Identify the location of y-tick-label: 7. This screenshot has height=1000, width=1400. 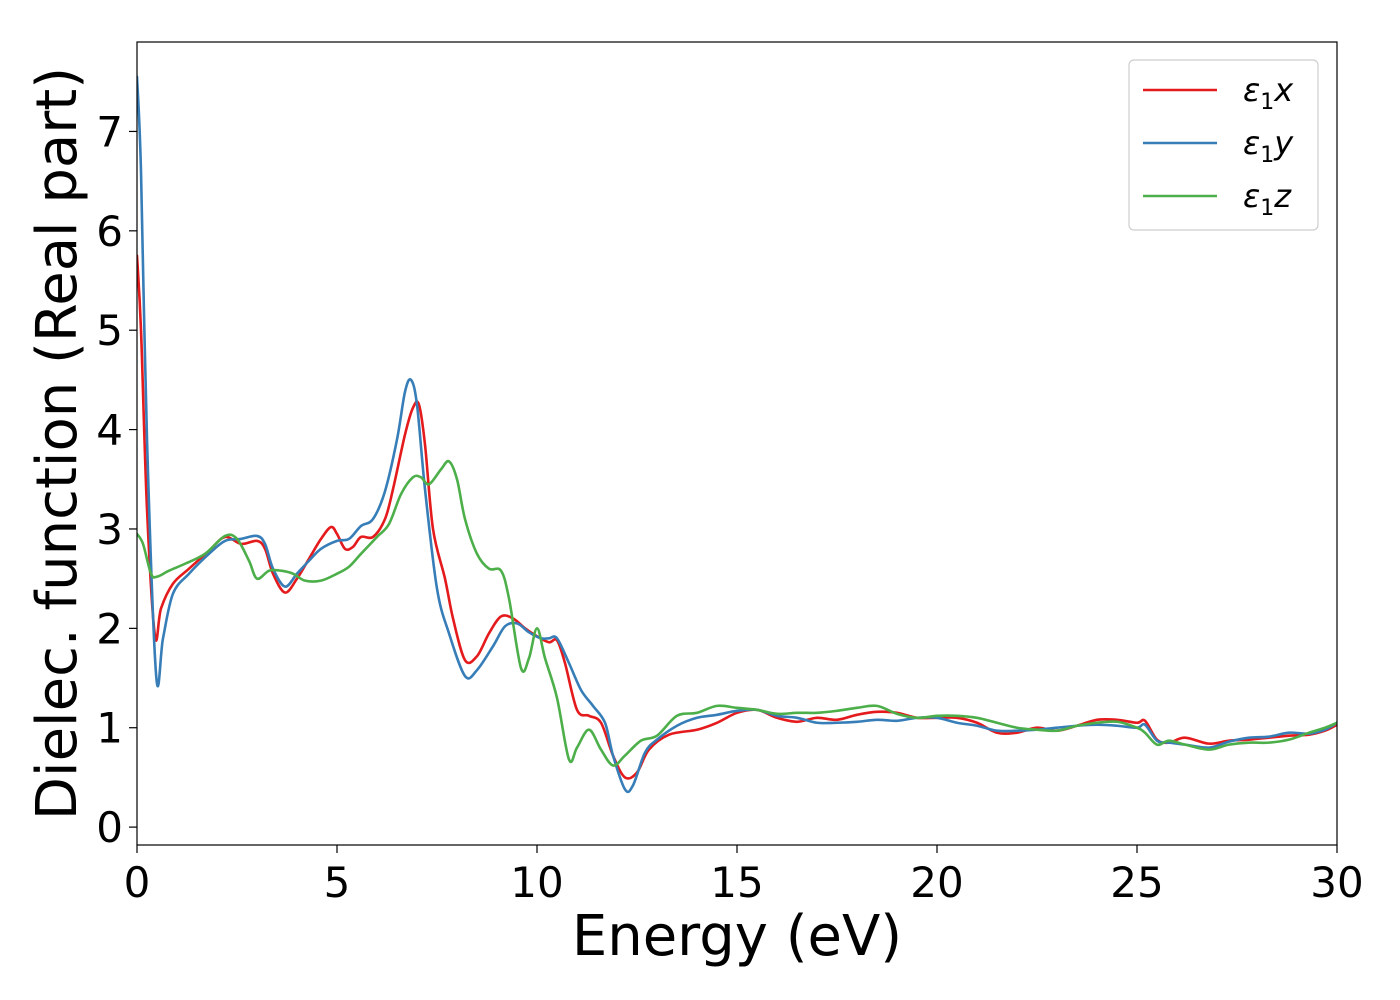
(109, 131).